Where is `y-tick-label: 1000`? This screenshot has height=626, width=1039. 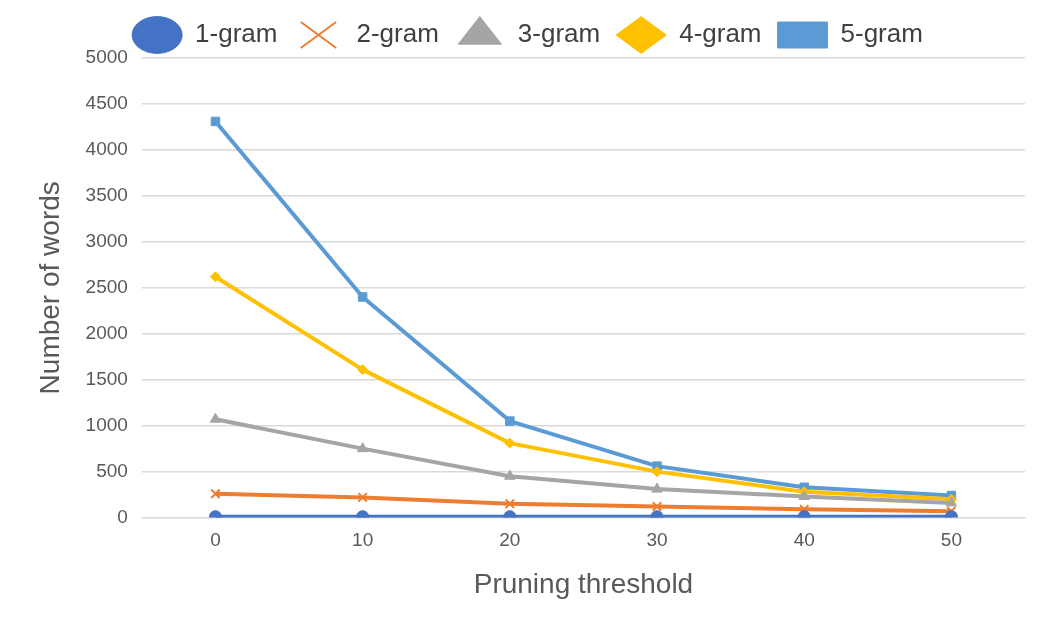 y-tick-label: 1000 is located at coordinates (106, 424).